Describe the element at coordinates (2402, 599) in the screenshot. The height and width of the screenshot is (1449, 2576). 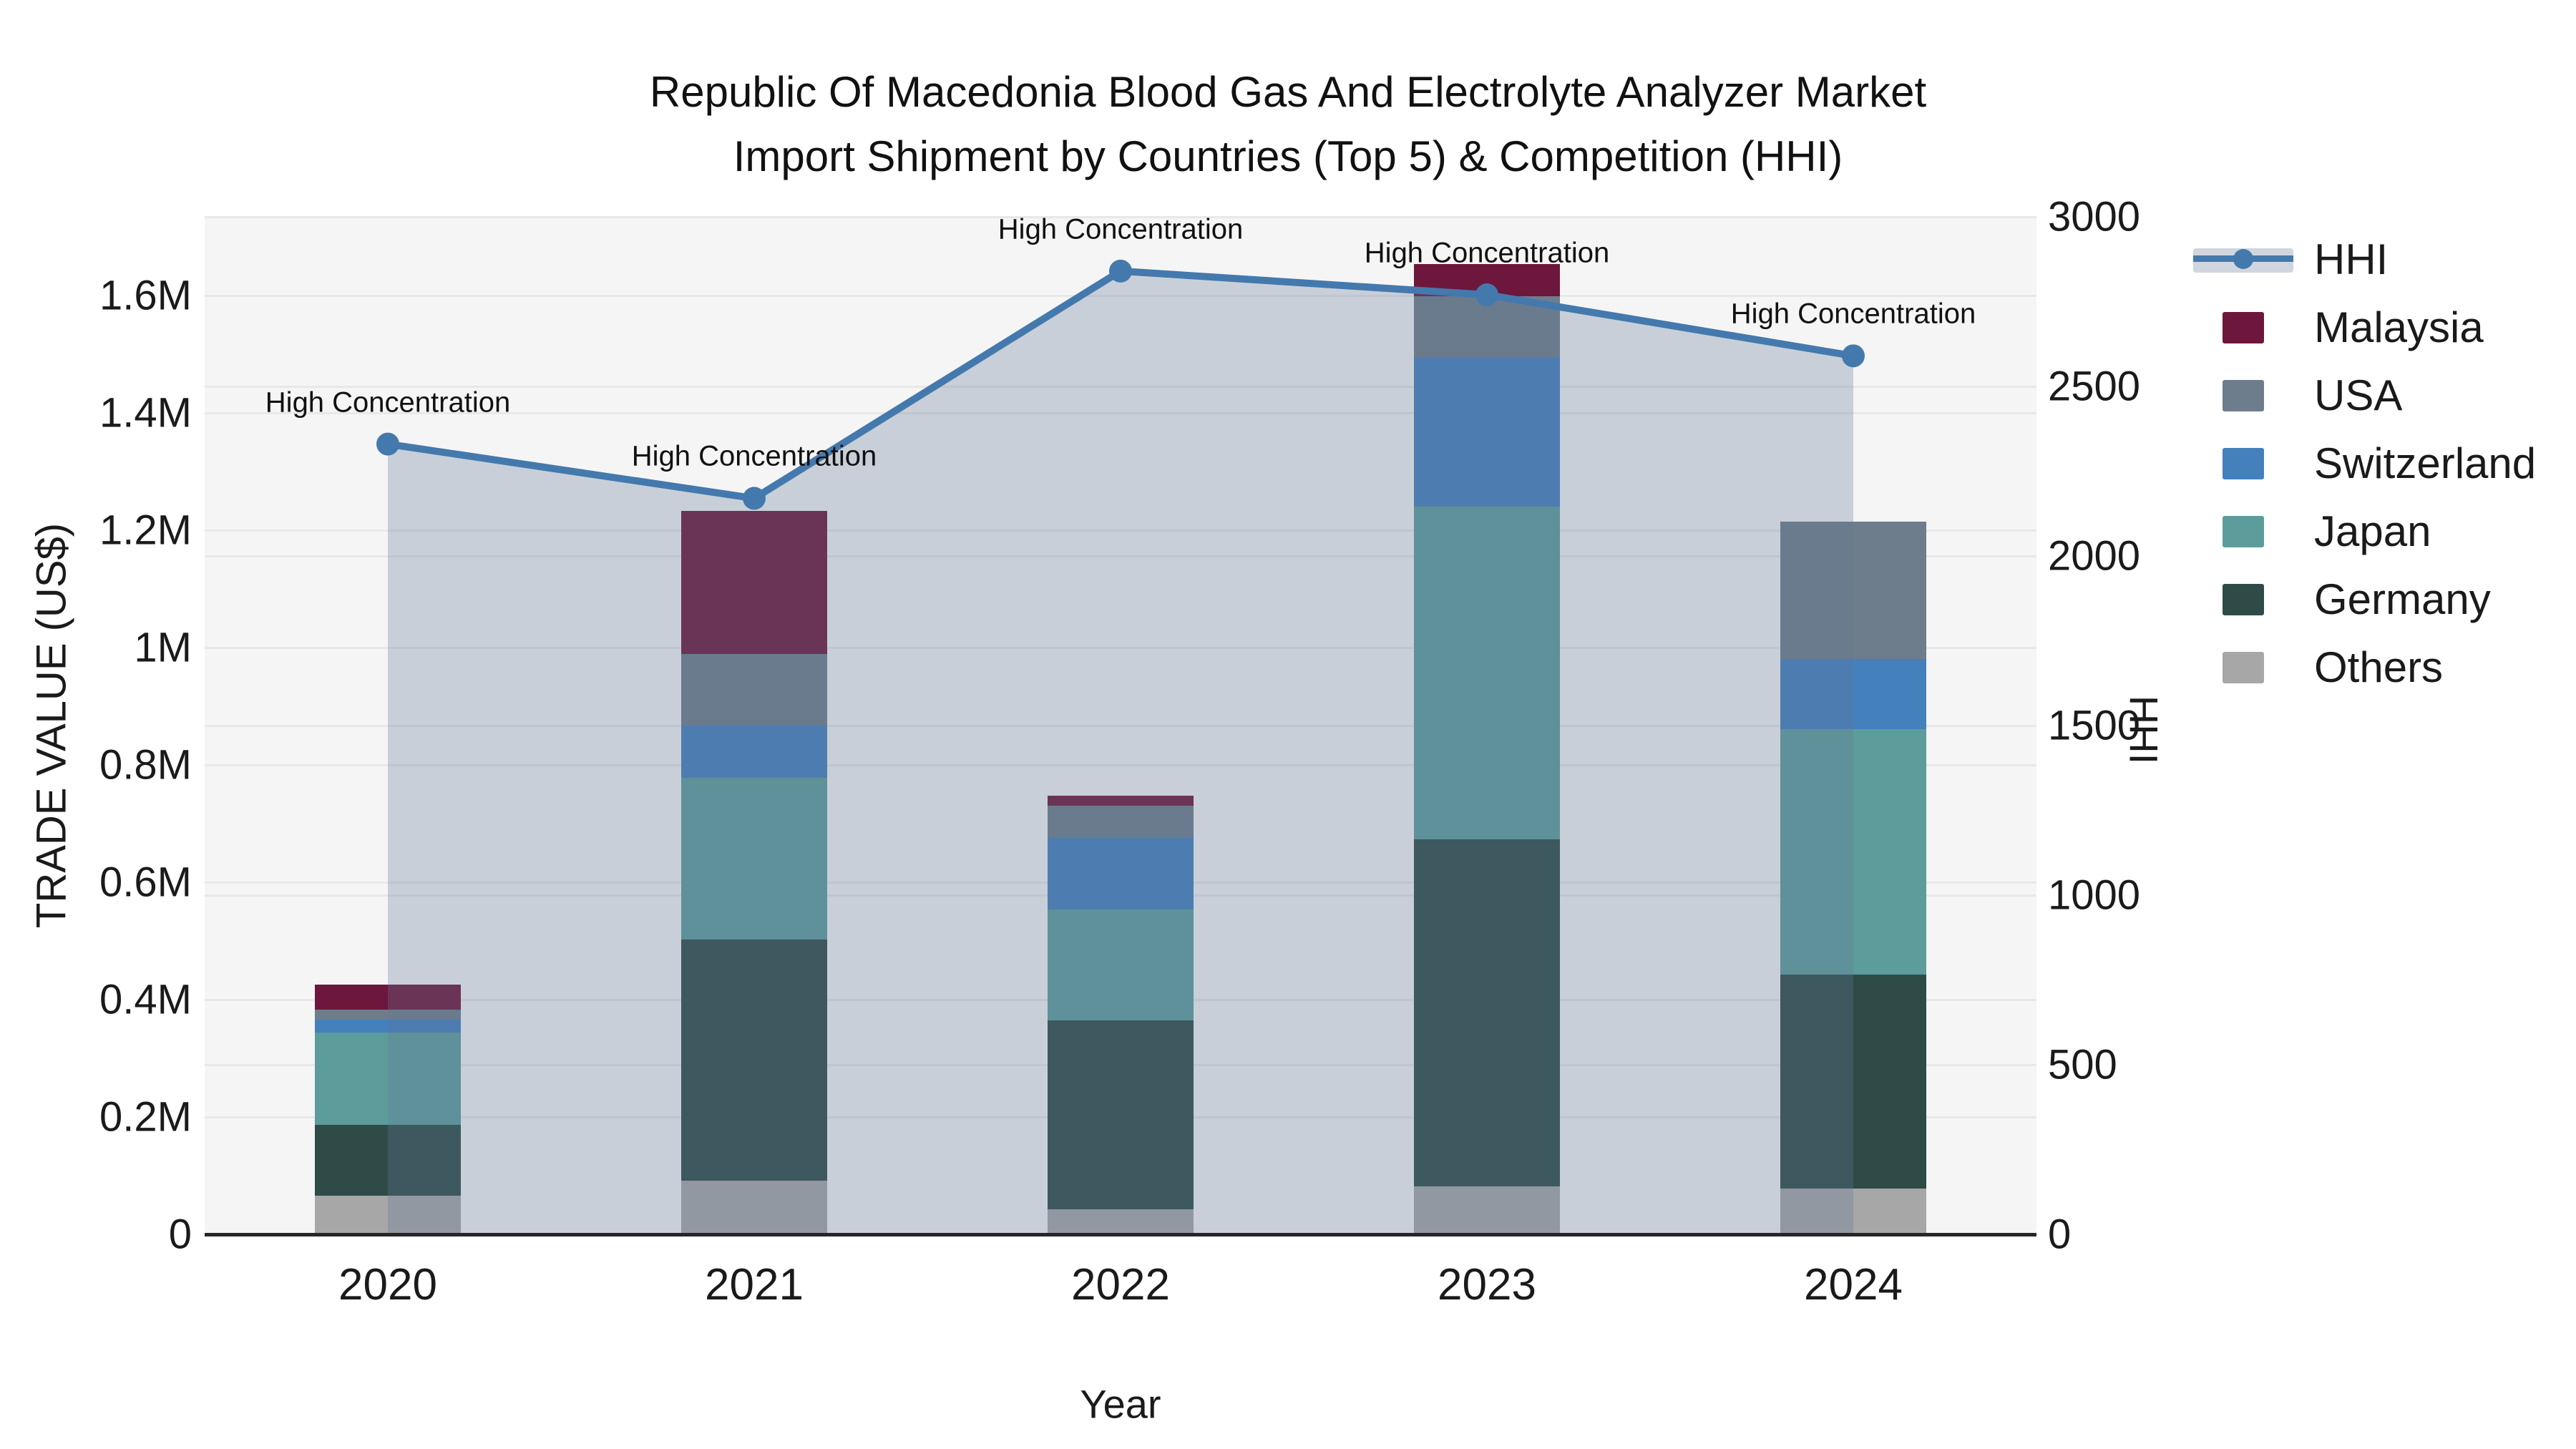
I see `legend-label-germany: Germany` at that location.